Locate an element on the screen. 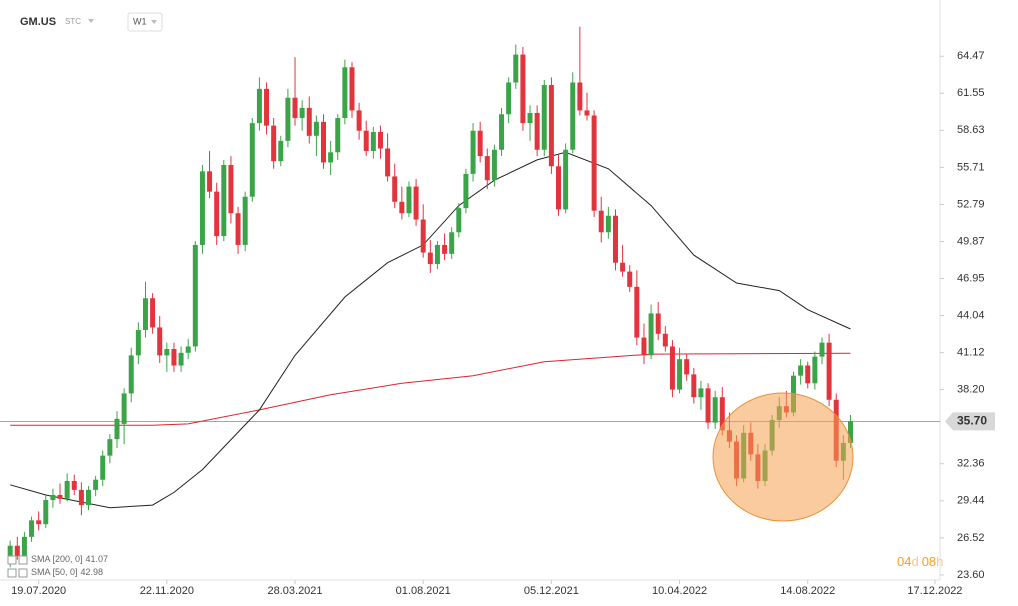 The image size is (1018, 606). y-tick-label: 58.63 is located at coordinates (971, 130).